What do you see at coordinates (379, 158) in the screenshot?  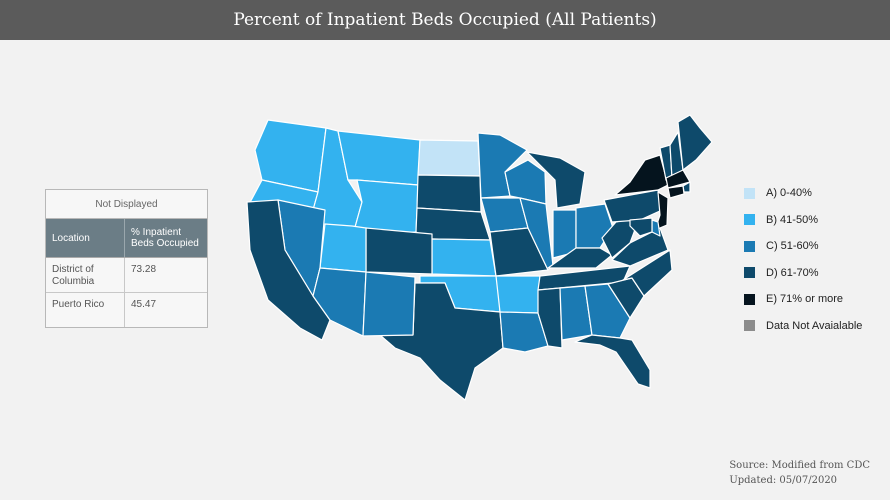 I see `state-montana` at bounding box center [379, 158].